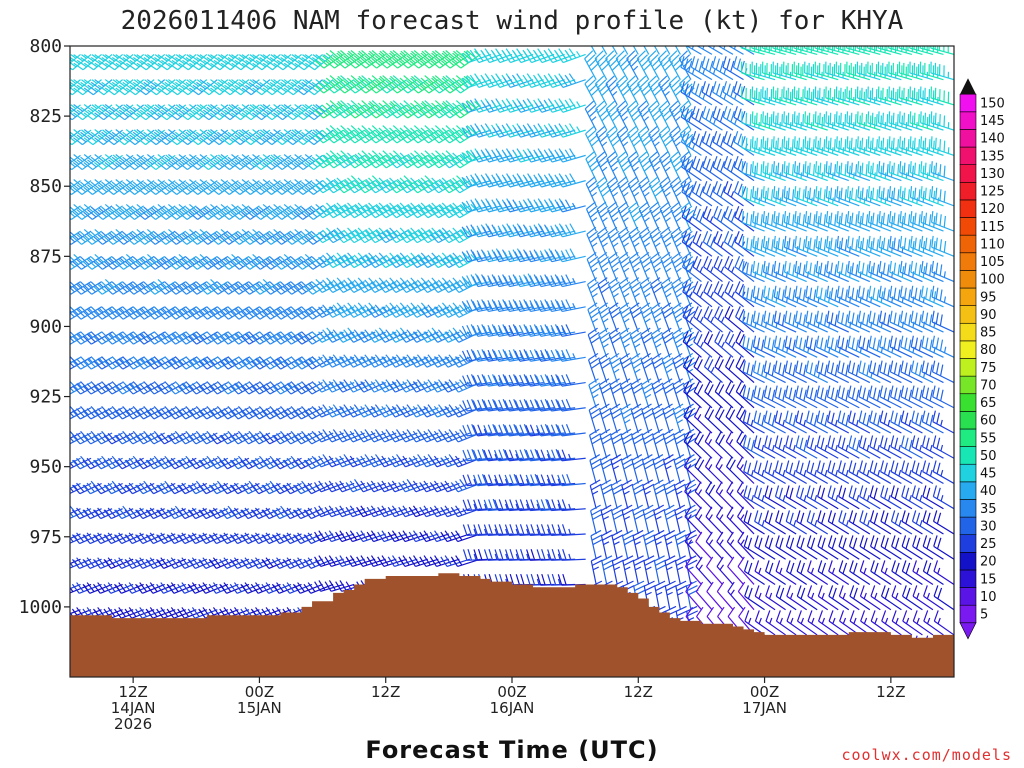 The image size is (1024, 768). What do you see at coordinates (988, 385) in the screenshot?
I see `colorbar-label: 70` at bounding box center [988, 385].